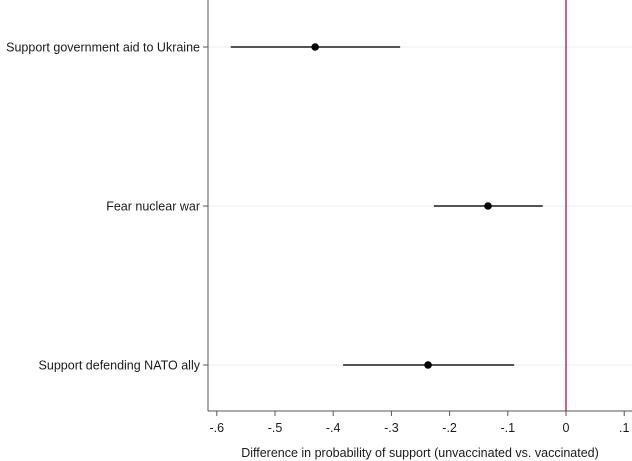  Describe the element at coordinates (217, 428) in the screenshot. I see `x-tick-label: -.6` at that location.